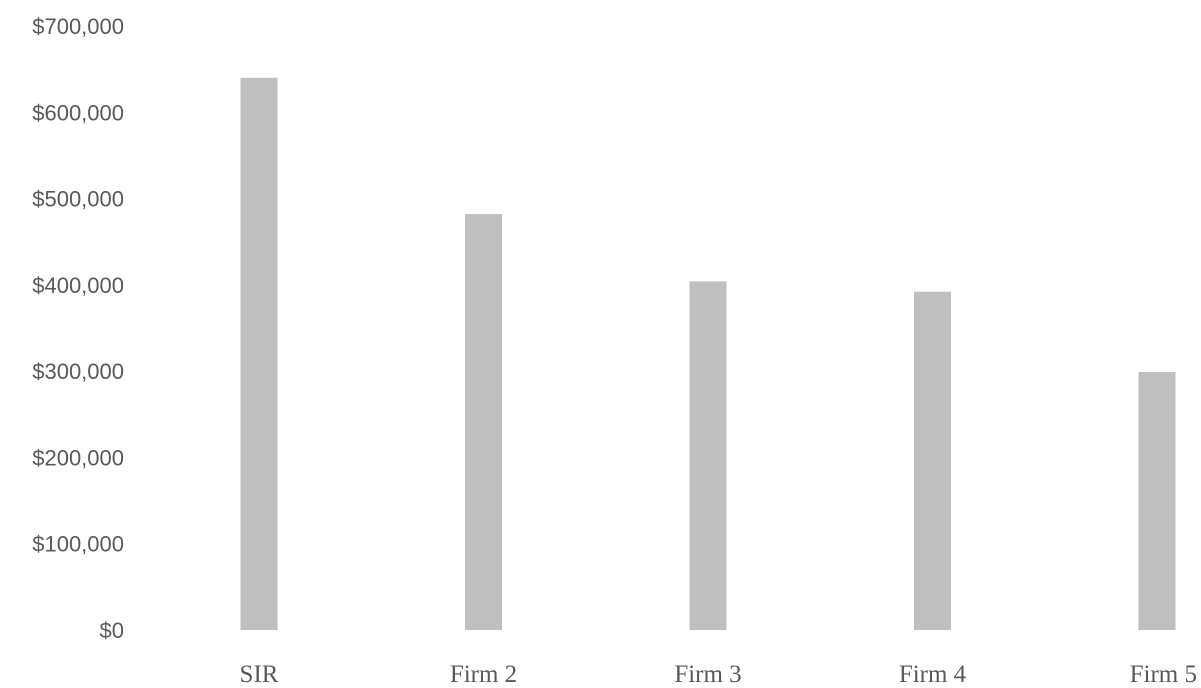  I want to click on x-tick-label: Firm 5, so click(1163, 674).